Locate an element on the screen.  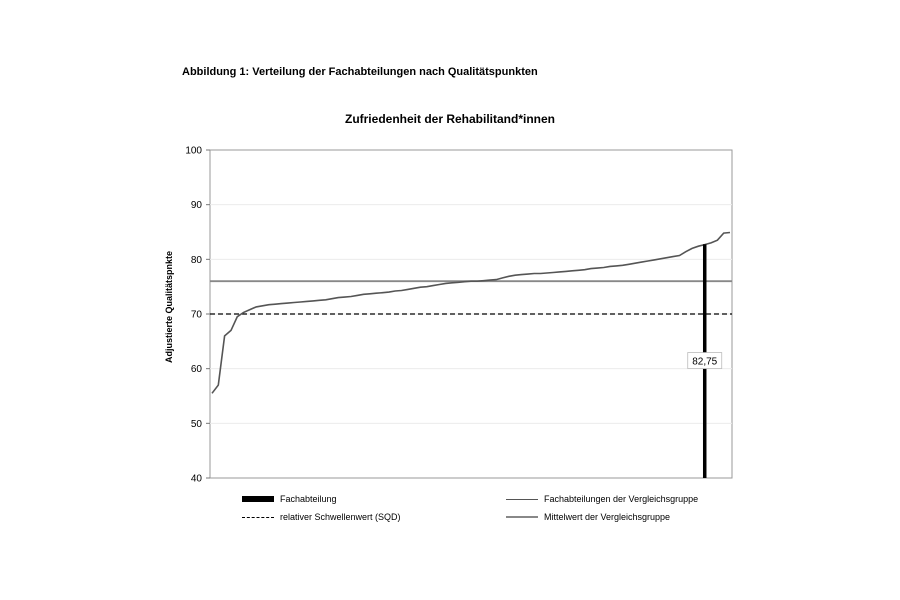
y-tick-label: 50 is located at coordinates (197, 424).